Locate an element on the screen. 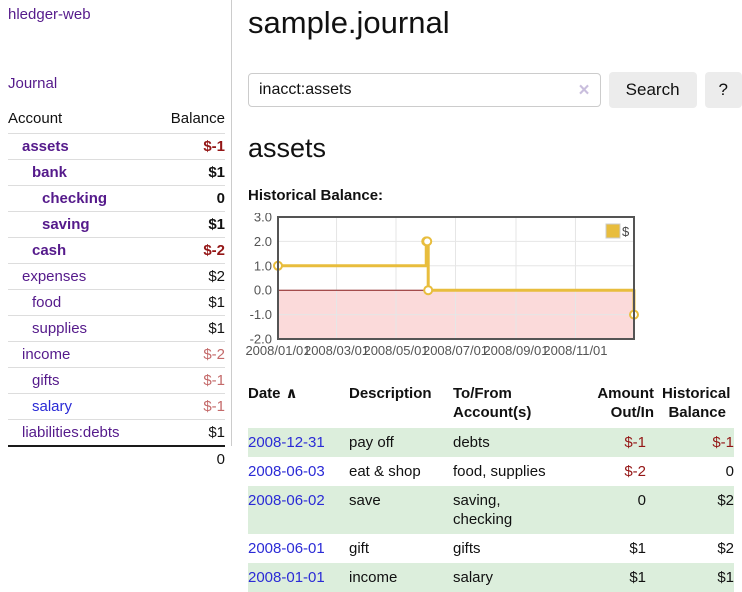  column-header-balance: Balance is located at coordinates (189, 120).